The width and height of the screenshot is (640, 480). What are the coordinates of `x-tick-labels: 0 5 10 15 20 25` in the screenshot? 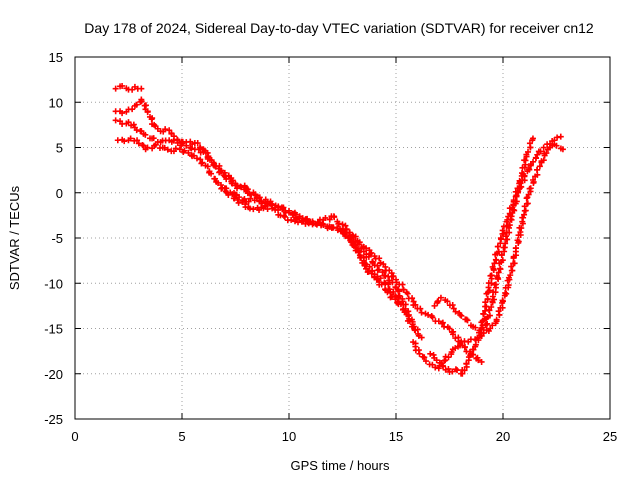 It's located at (344, 436).